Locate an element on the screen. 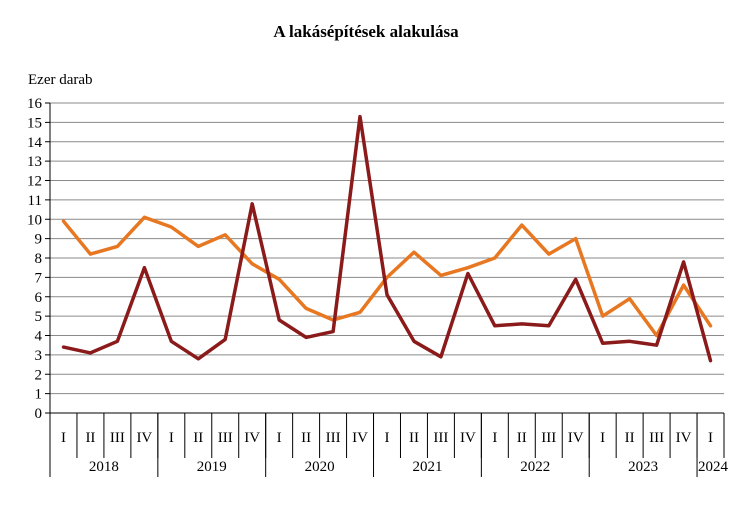  y-tick-label: 5 is located at coordinates (39, 317).